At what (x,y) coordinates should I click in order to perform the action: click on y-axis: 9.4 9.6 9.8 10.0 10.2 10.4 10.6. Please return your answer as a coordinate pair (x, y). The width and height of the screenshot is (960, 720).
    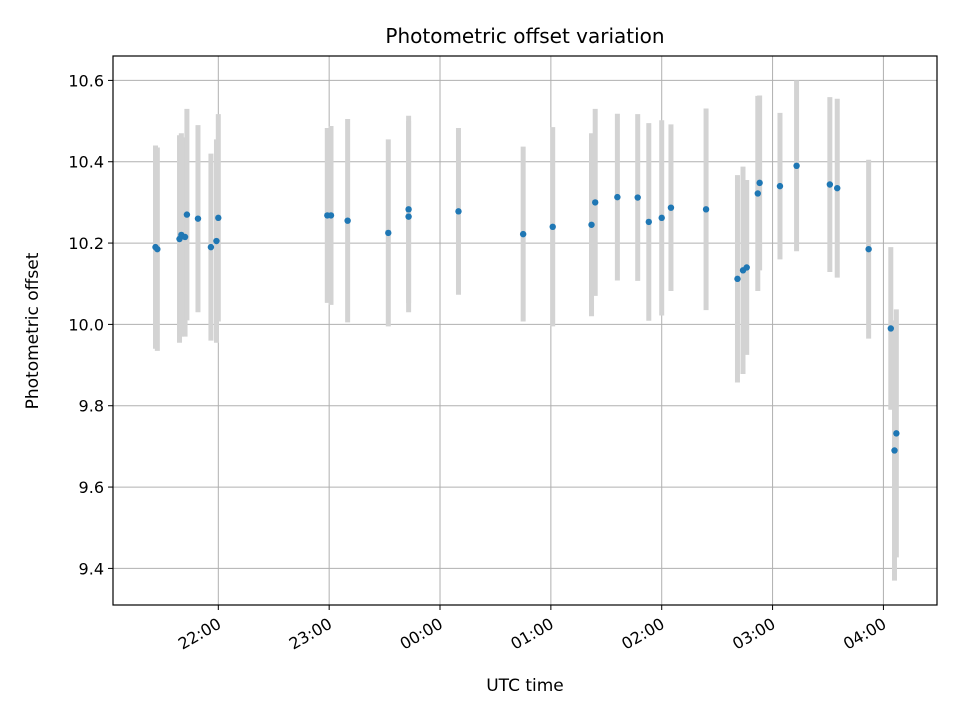
    Looking at the image, I should click on (90, 324).